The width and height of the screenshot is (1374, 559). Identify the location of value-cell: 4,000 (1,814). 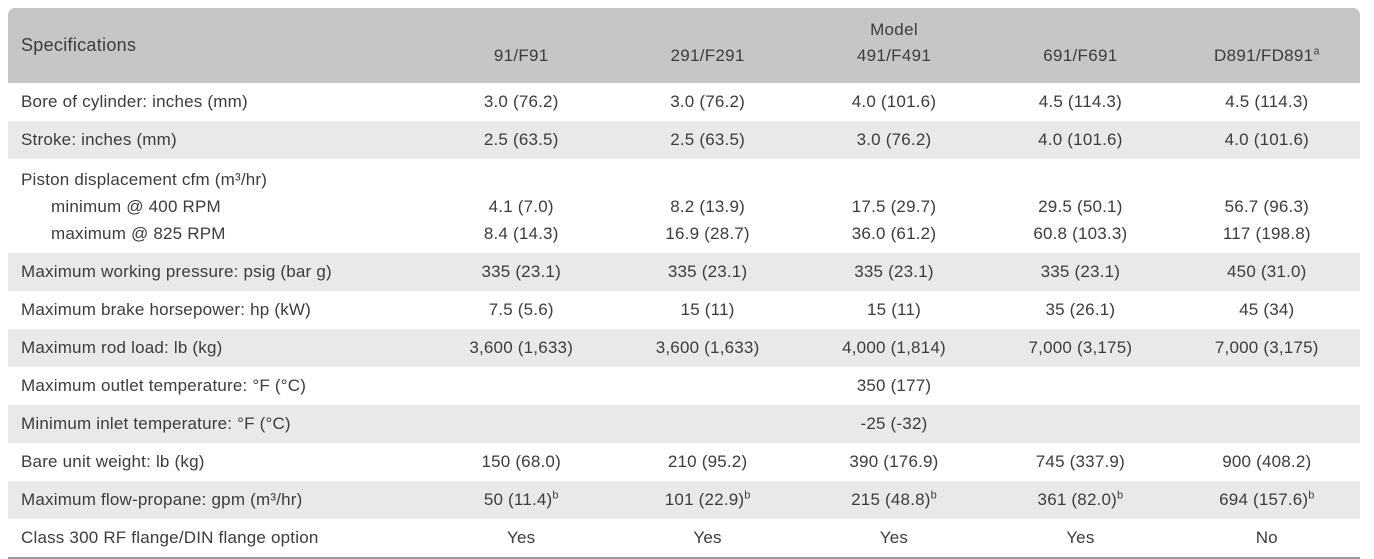
(894, 348).